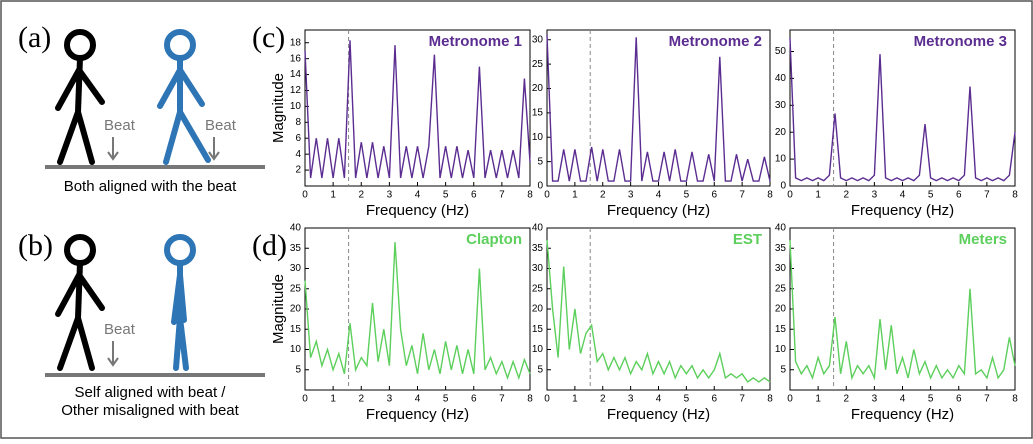 This screenshot has height=444, width=1033. What do you see at coordinates (113, 149) in the screenshot?
I see `beat-arrow` at bounding box center [113, 149].